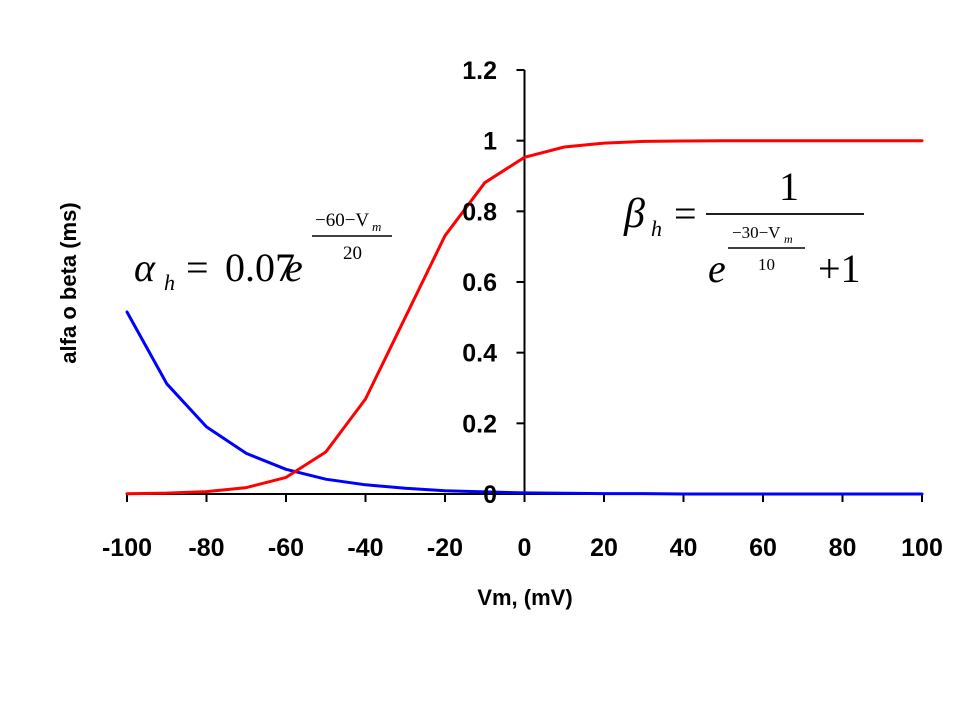 This screenshot has height=720, width=960. What do you see at coordinates (788, 239) in the screenshot?
I see `beta-exp-numerator-sub: m` at bounding box center [788, 239].